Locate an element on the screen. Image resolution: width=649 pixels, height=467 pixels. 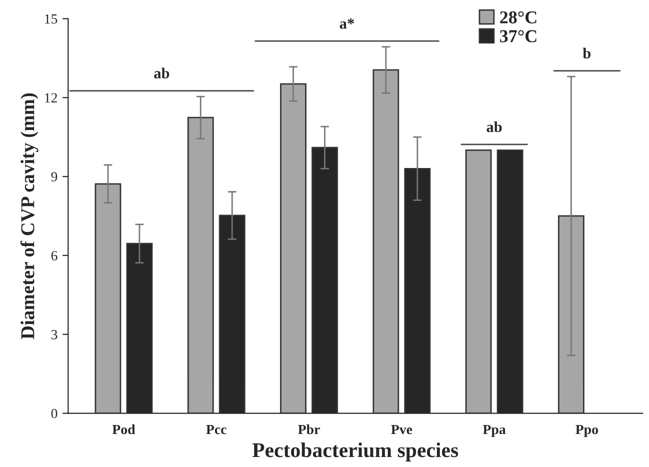
x-tick-label: Pve is located at coordinates (401, 429).